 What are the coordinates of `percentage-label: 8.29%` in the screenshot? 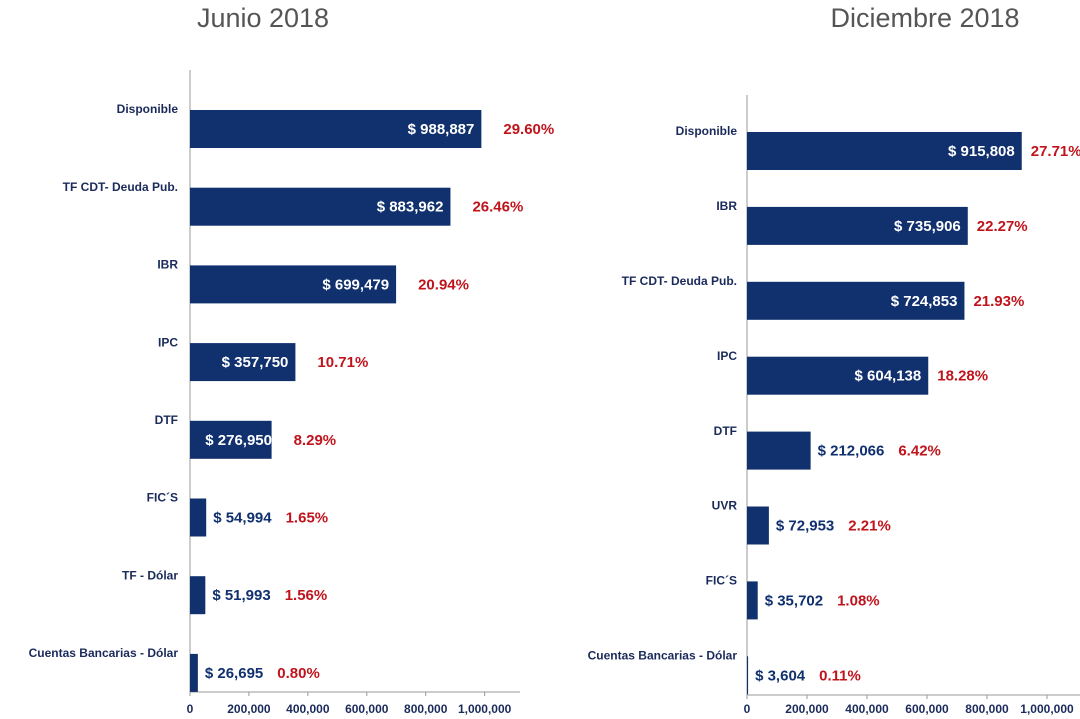 It's located at (315, 440).